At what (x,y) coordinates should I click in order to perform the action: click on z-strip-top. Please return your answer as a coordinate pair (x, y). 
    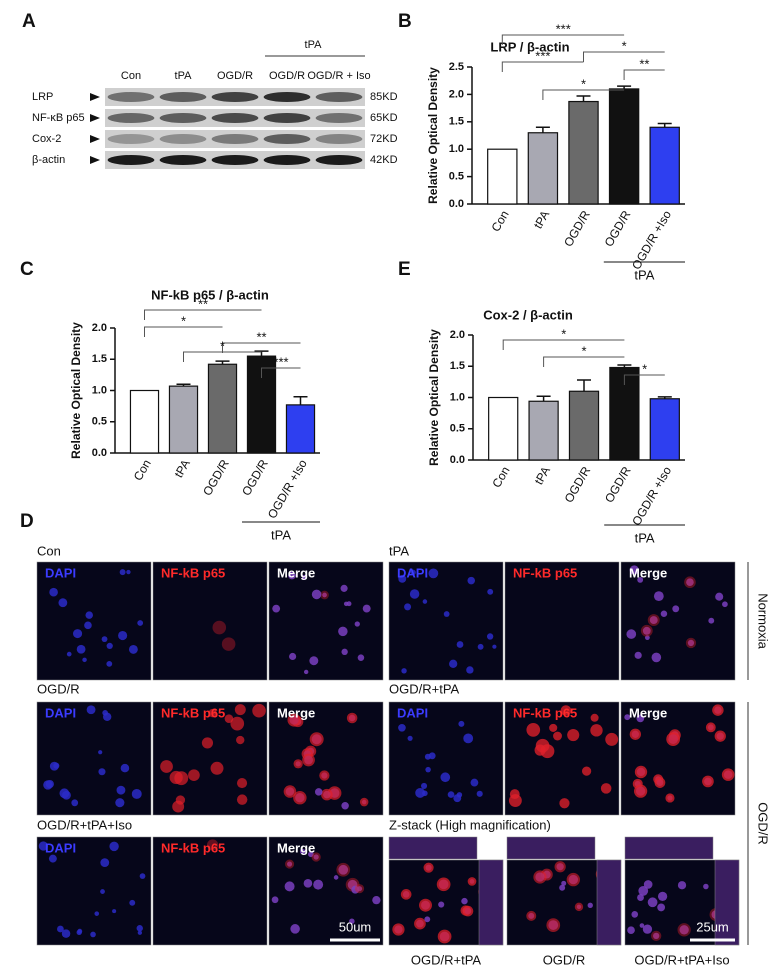
    Looking at the image, I should click on (669, 848).